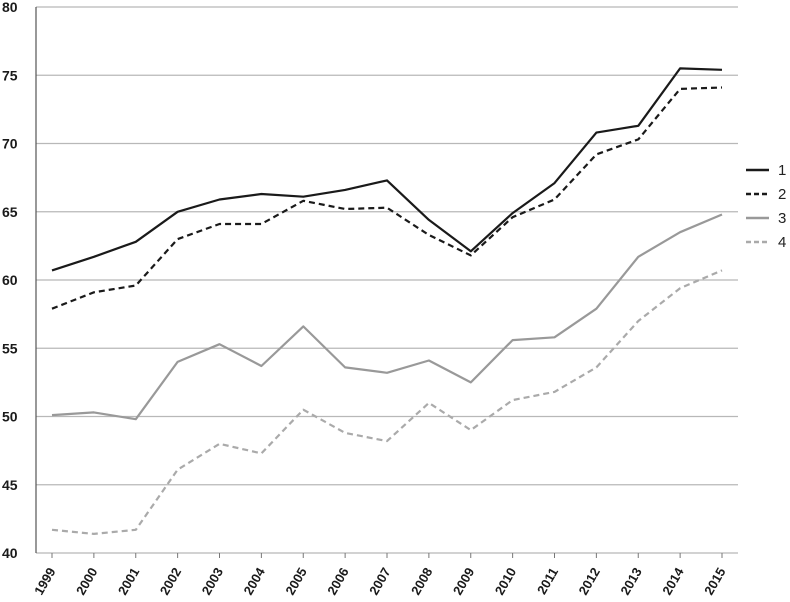  Describe the element at coordinates (714, 581) in the screenshot. I see `x-tick-label: 2015` at that location.